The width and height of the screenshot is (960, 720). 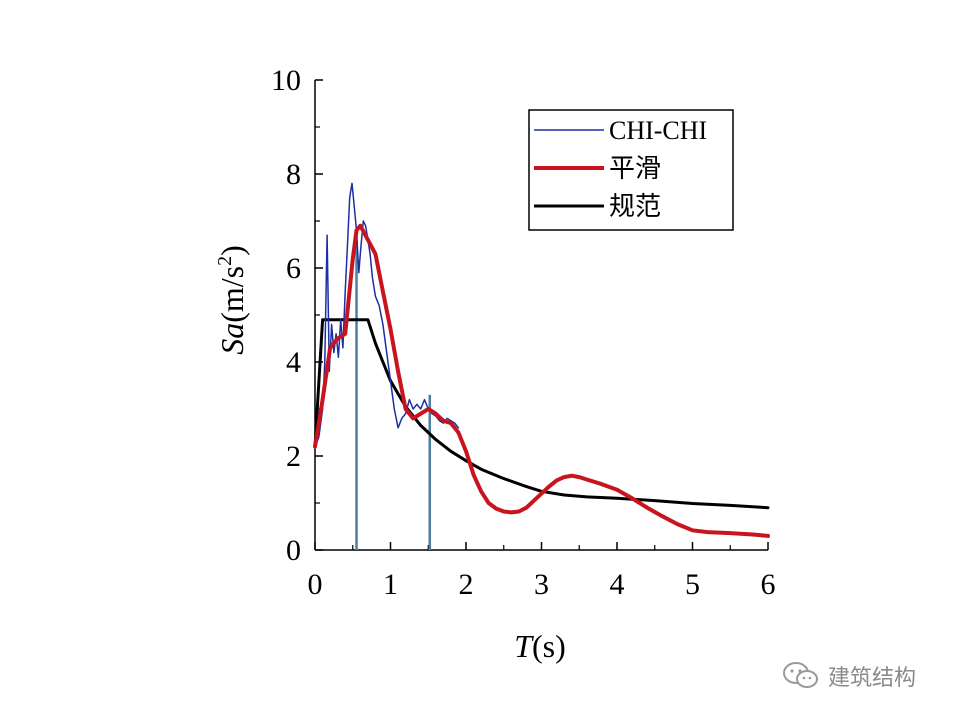 I want to click on y-tick-label: 4, so click(x=293, y=362).